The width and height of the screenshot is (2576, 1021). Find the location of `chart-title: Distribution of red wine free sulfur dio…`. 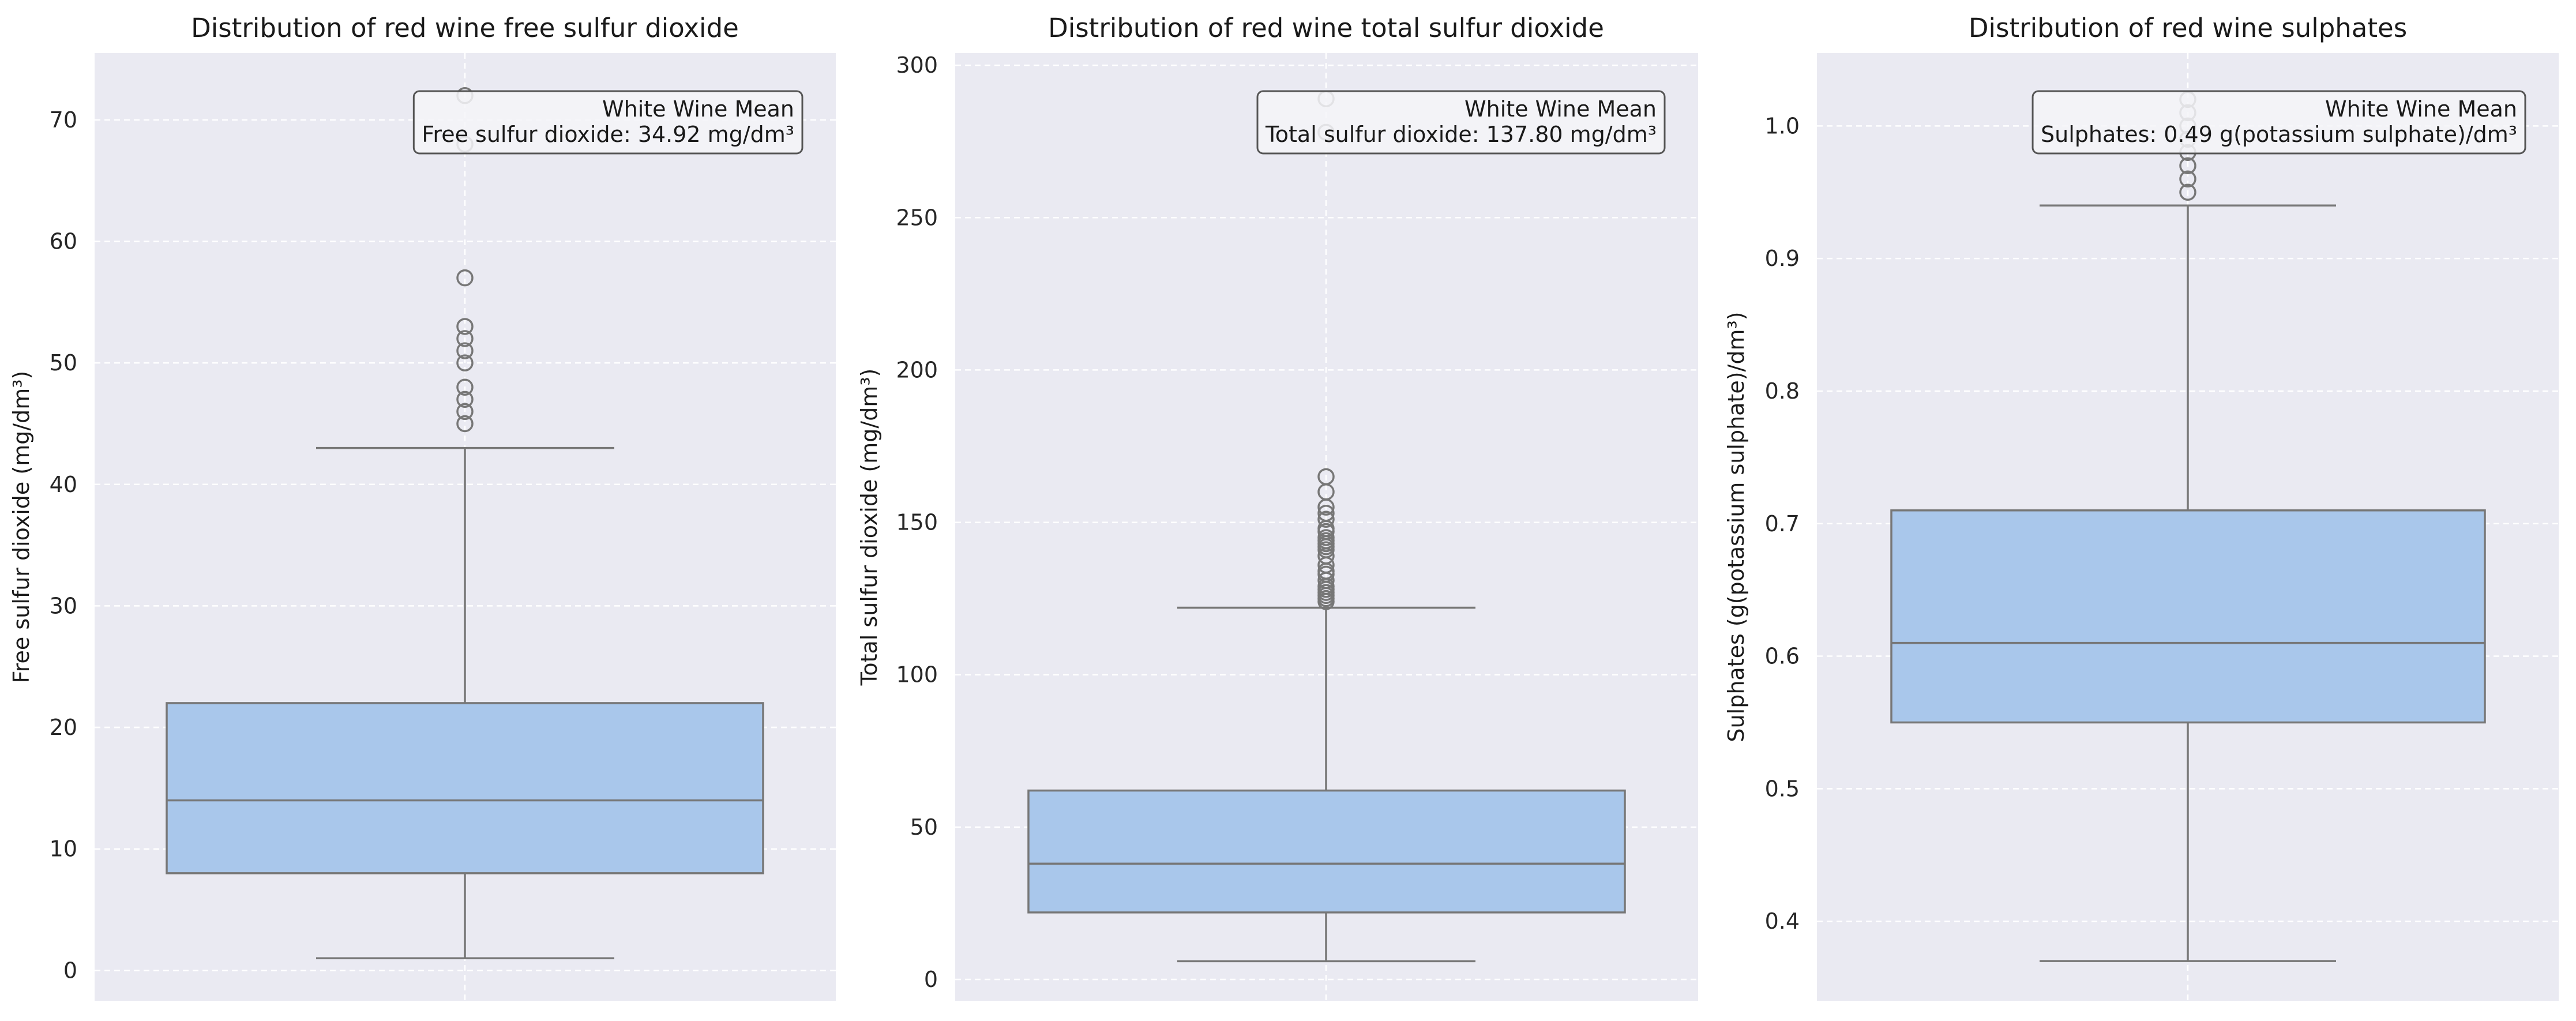

chart-title: Distribution of red wine free sulfur dio… is located at coordinates (465, 28).